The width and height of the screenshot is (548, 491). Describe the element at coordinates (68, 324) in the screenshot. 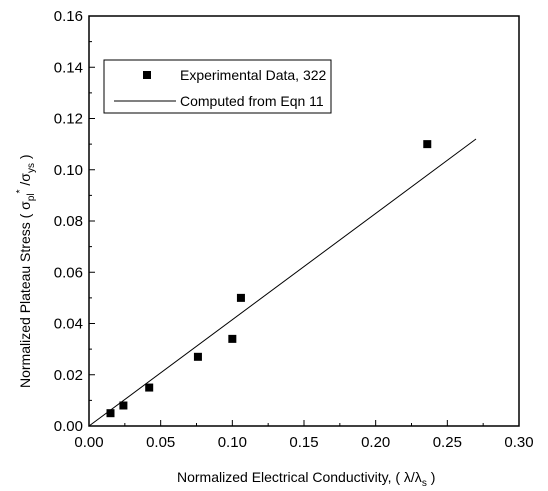

I see `y-tick-label: 0.04` at that location.